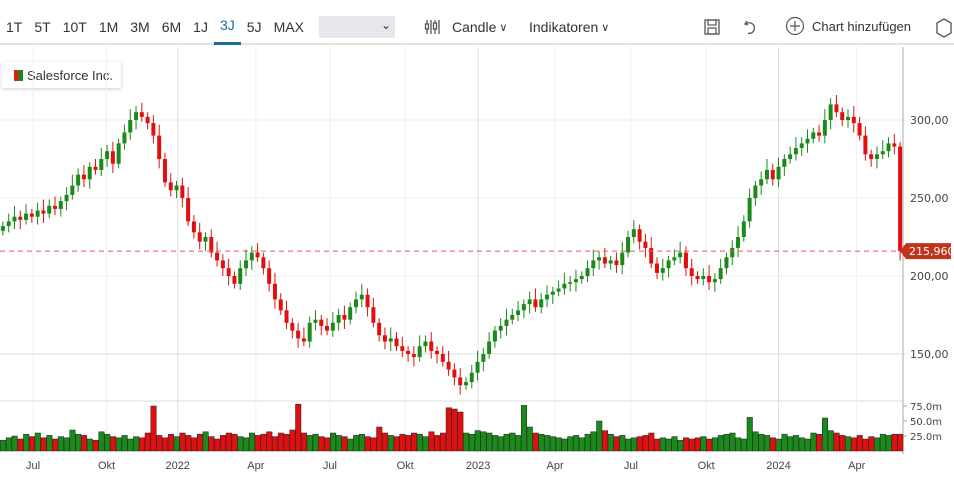 Image resolution: width=954 pixels, height=477 pixels. I want to click on candle-settings-icon, so click(433, 27).